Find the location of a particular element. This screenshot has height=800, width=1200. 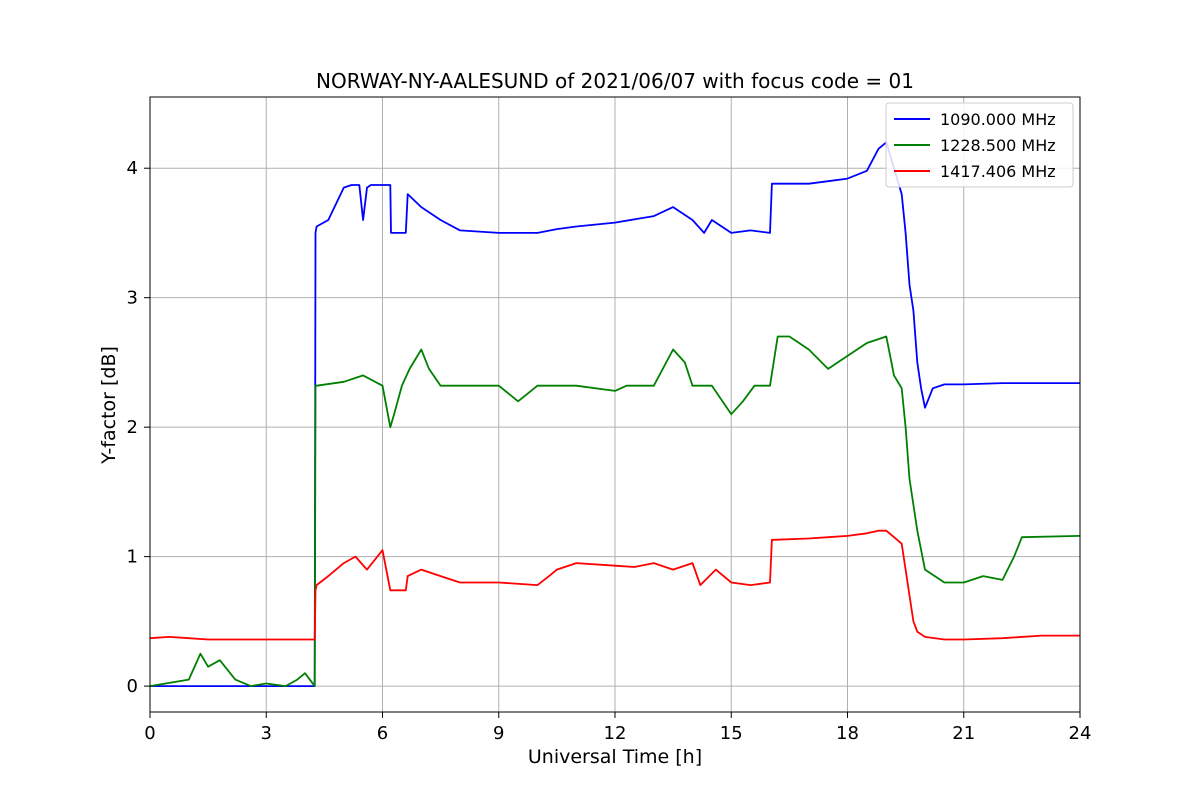

legend-box is located at coordinates (979, 145).